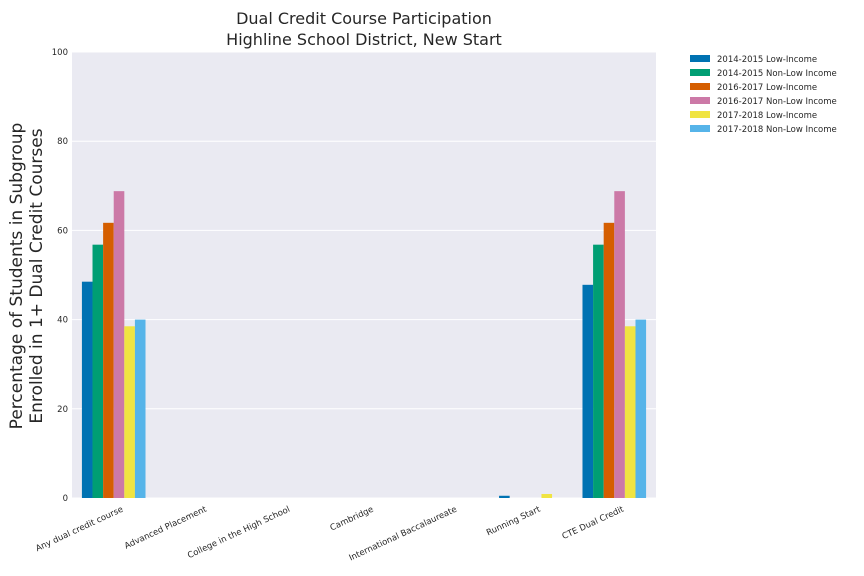  I want to click on x-tick-label: Running Start, so click(514, 521).